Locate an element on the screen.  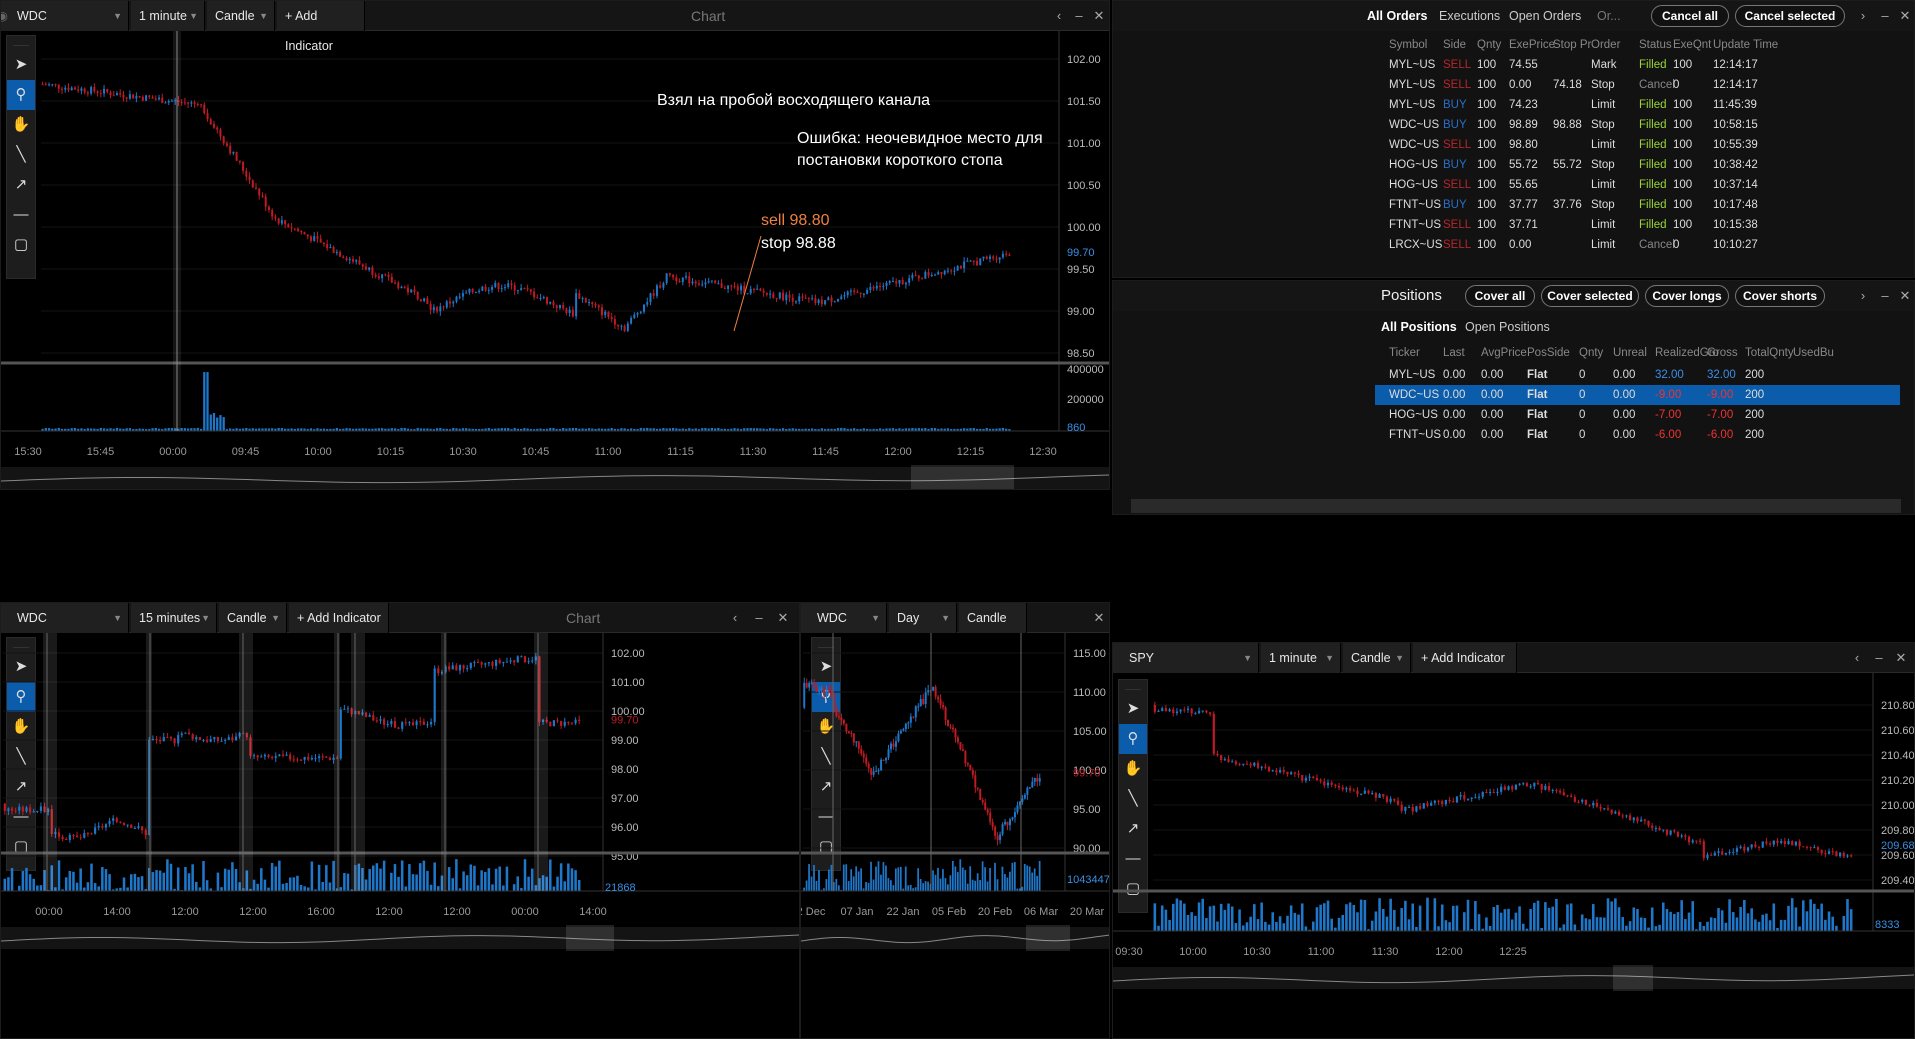
table-row: LRCX~US SELL 100 0.00 Limit Cancel 0 10:10:27 is located at coordinates (1513, 245).